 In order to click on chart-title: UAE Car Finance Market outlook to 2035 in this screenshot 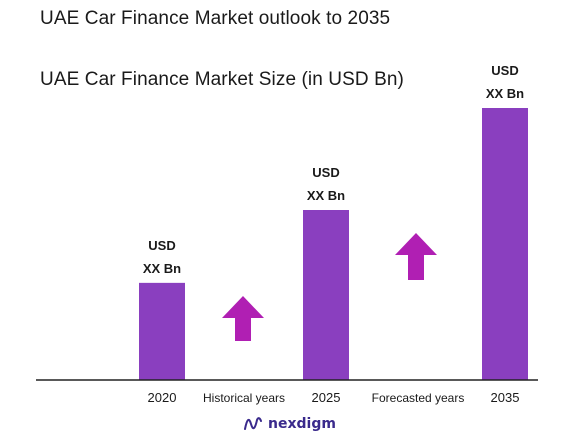, I will do `click(215, 18)`.